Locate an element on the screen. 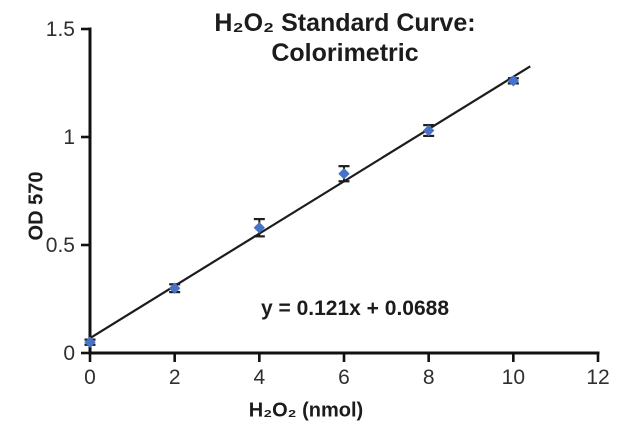 The width and height of the screenshot is (640, 436). chart-title-line1: H₂O₂ Standard Curve: is located at coordinates (345, 23).